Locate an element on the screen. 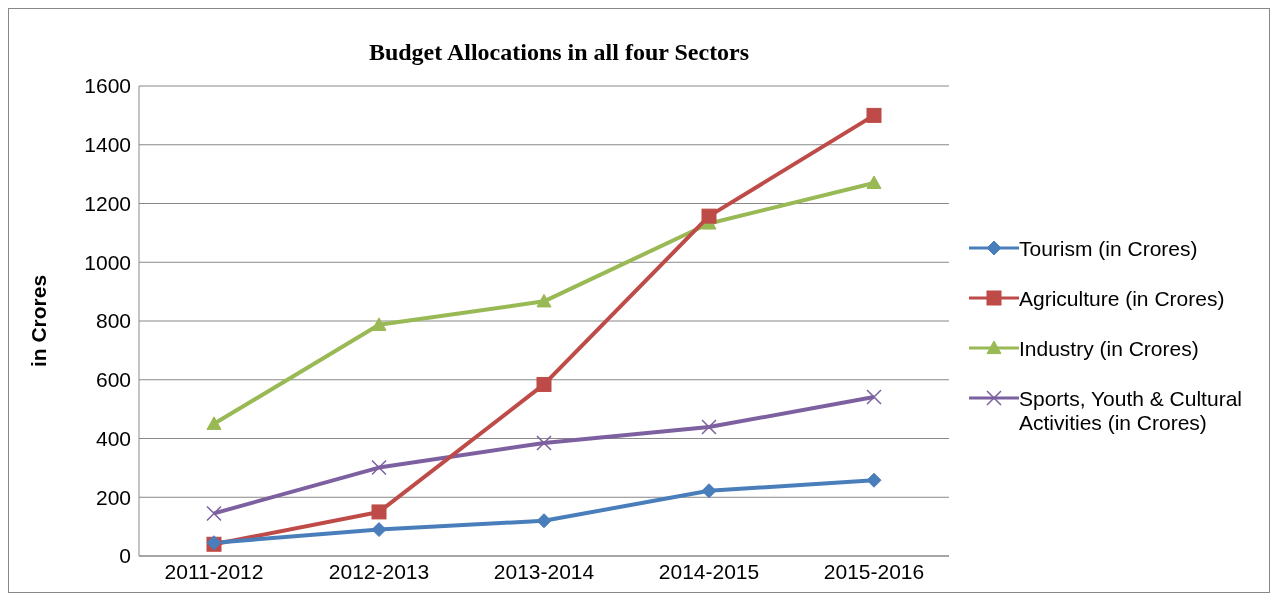 This screenshot has width=1278, height=599. y-tick-label: 1000 is located at coordinates (107, 262).